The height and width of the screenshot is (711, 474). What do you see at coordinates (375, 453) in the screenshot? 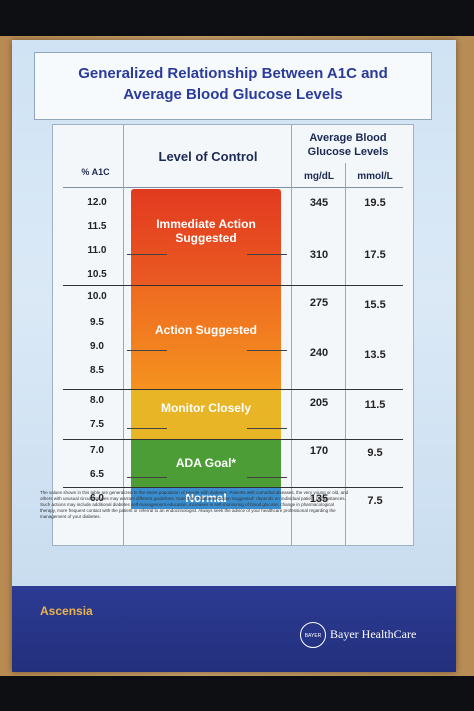
I see `mmol-9-5: 9.5` at bounding box center [375, 453].